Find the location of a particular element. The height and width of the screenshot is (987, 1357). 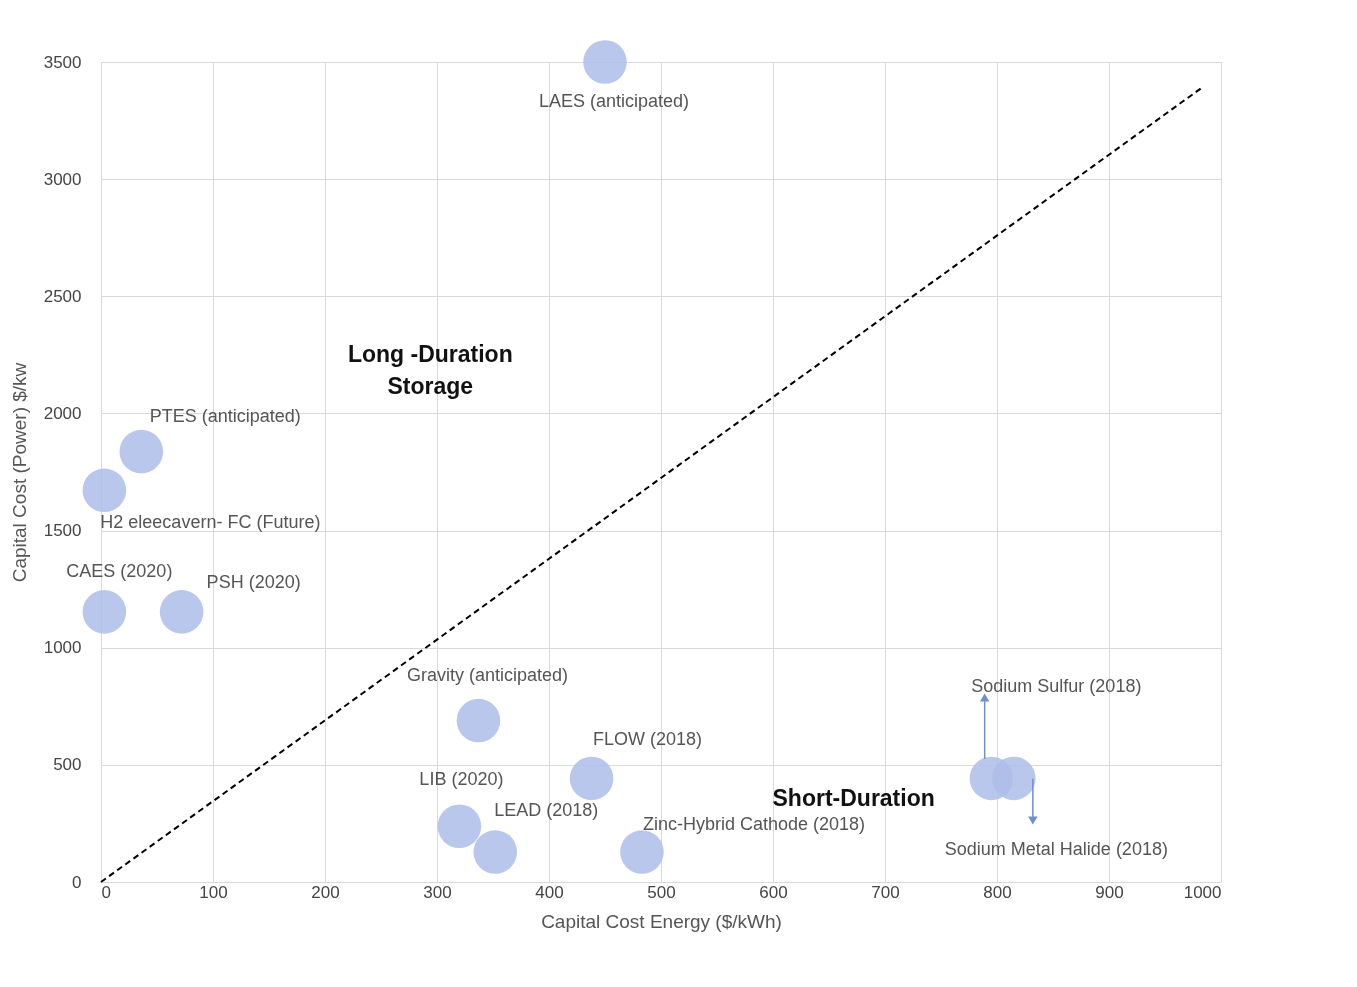

x-tick-label: 500 is located at coordinates (661, 892).